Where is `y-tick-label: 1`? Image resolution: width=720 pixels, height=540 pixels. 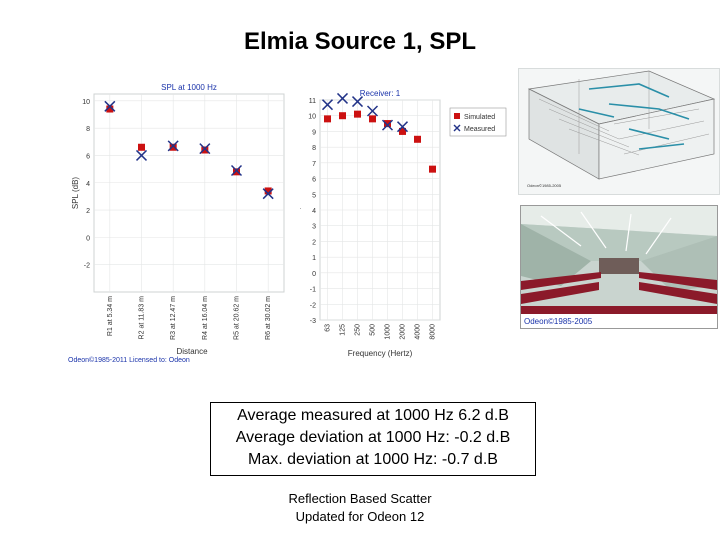 y-tick-label: 1 is located at coordinates (314, 258).